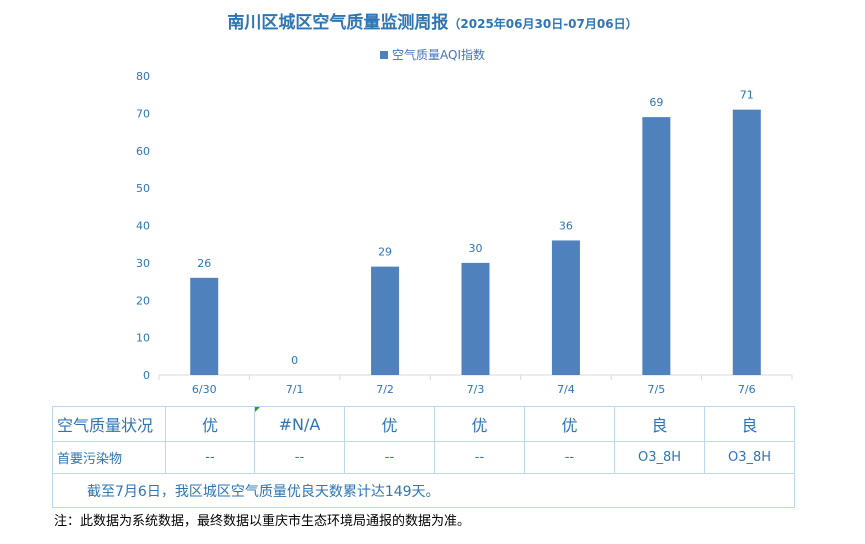 This screenshot has width=865, height=544. What do you see at coordinates (657, 389) in the screenshot?
I see `x-tick-label: 7/5` at bounding box center [657, 389].